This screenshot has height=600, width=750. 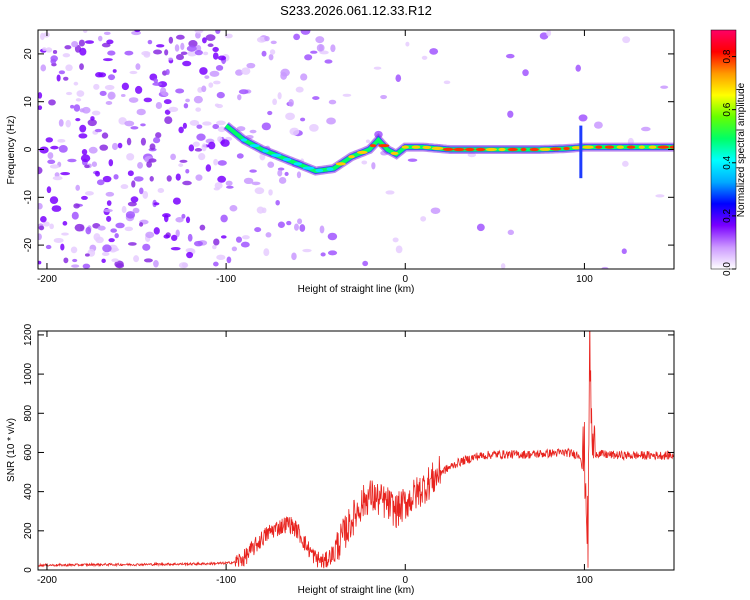 What do you see at coordinates (723, 149) in the screenshot?
I see `colorbar-gradient` at bounding box center [723, 149].